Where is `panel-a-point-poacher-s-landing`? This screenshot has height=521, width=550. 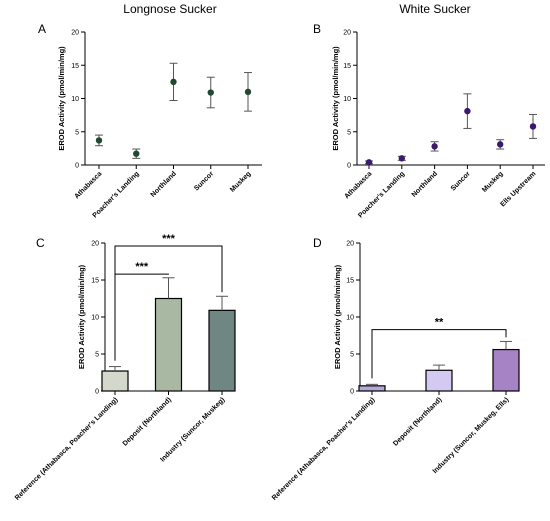 panel-a-point-poacher-s-landing is located at coordinates (136, 153).